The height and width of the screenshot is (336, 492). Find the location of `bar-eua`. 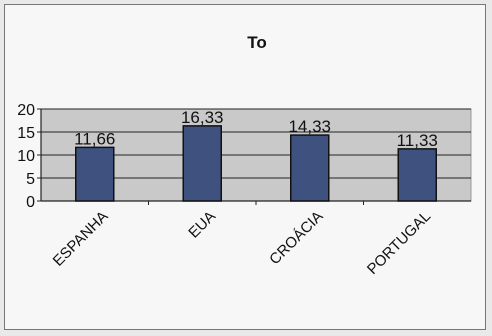

bar-eua is located at coordinates (202, 163).